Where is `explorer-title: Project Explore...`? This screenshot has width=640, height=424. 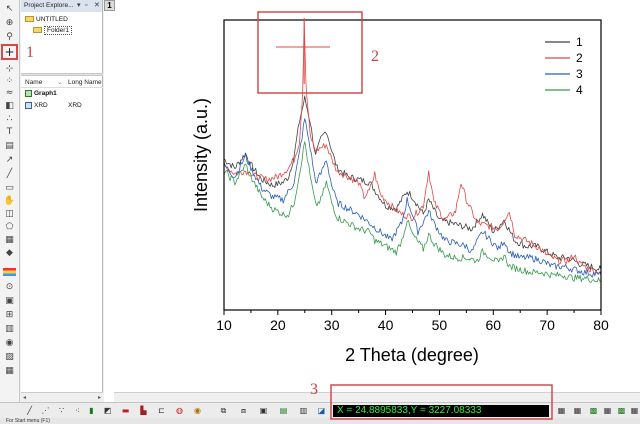 explorer-title: Project Explore... is located at coordinates (49, 5).